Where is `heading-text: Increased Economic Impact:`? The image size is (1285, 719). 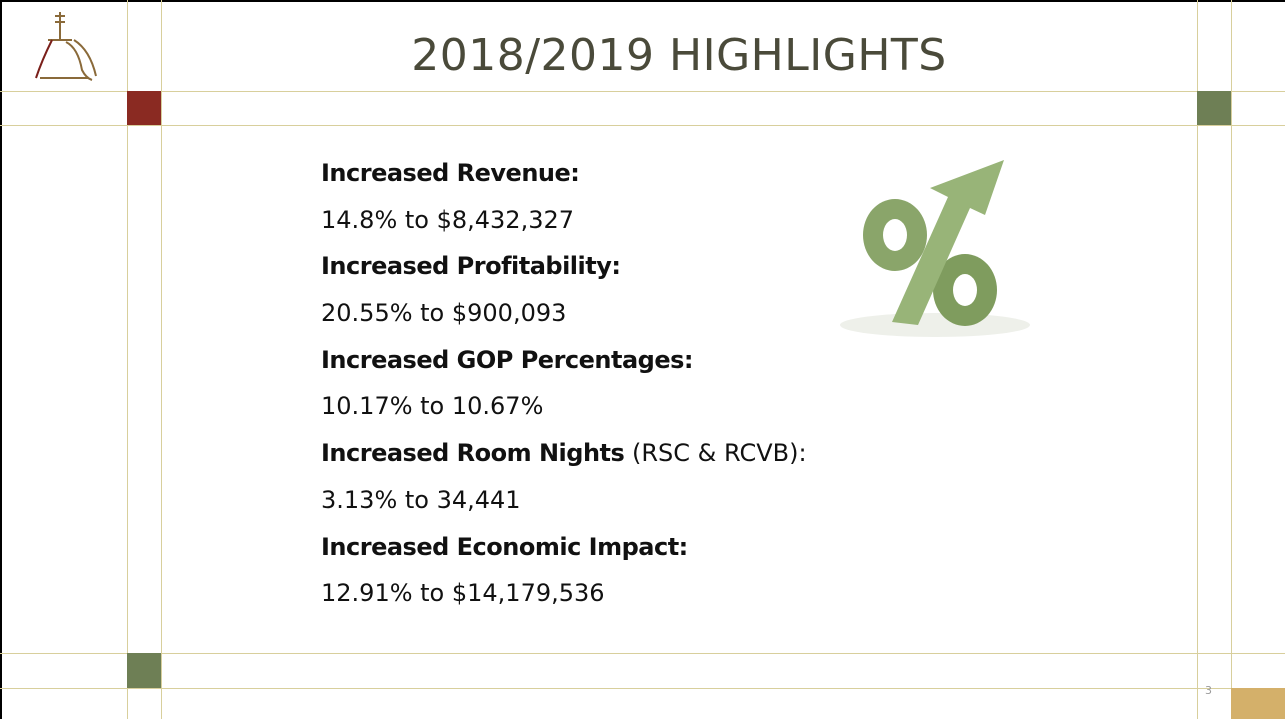 heading-text: Increased Economic Impact: is located at coordinates (504, 546).